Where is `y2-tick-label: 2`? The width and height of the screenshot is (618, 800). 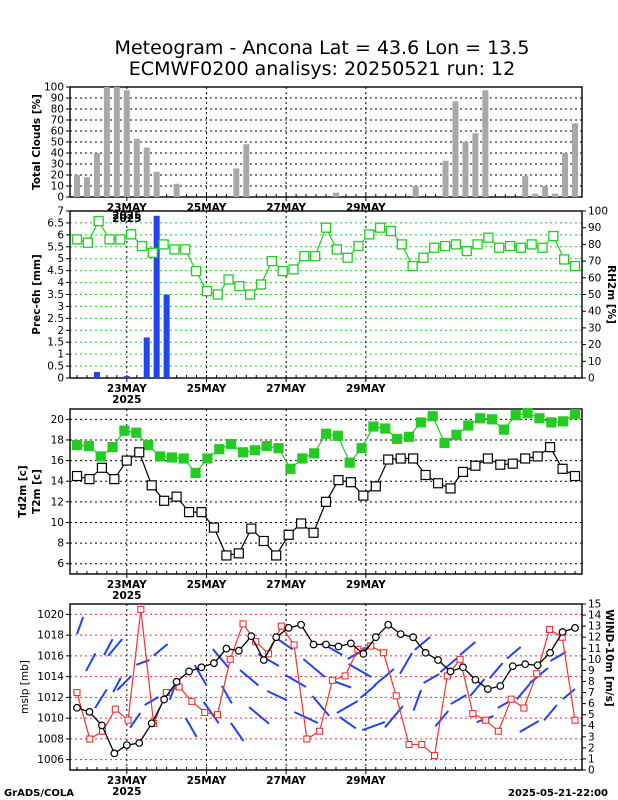
y2-tick-label: 2 is located at coordinates (591, 748).